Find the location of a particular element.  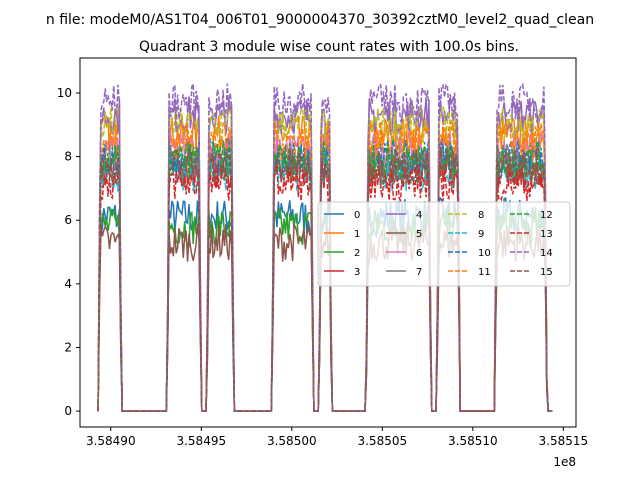

y-axis: 0 2 4 6 8 10 is located at coordinates (68, 252).